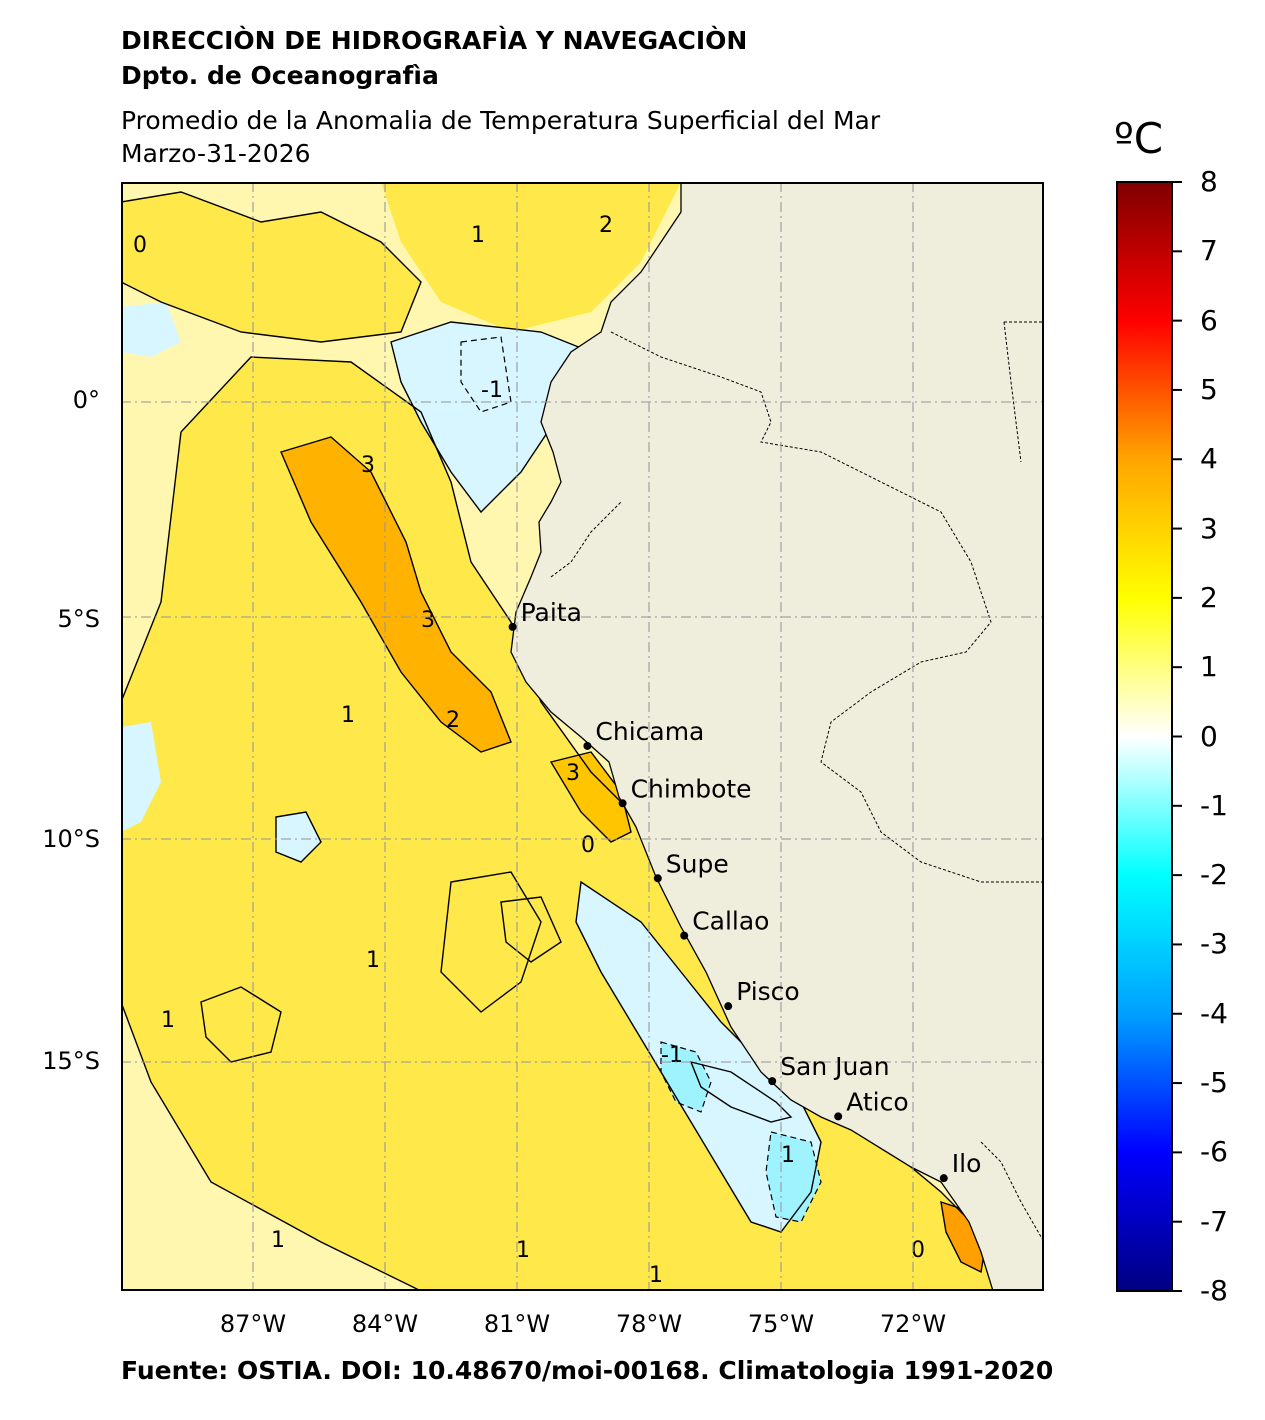 This screenshot has height=1420, width=1265. I want to click on colorbar-unit: ºC, so click(1139, 138).